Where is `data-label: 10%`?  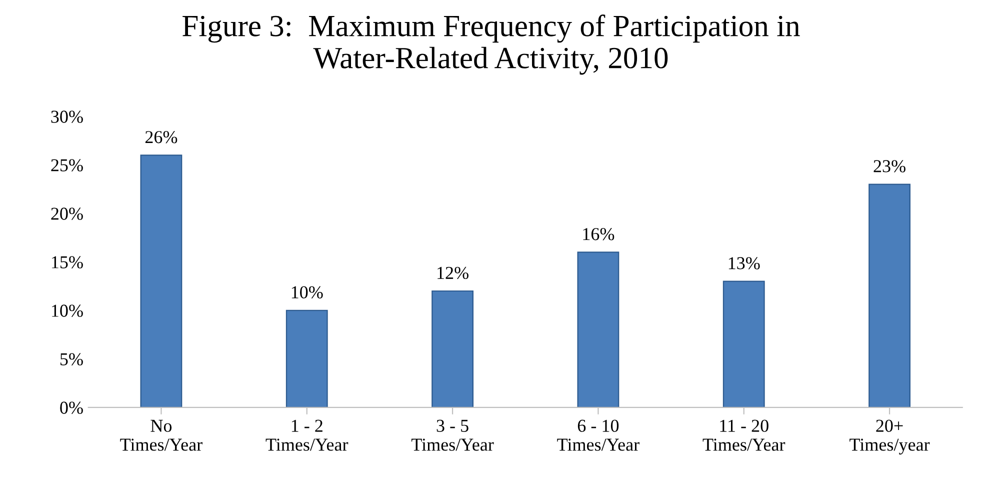 data-label: 10% is located at coordinates (307, 292).